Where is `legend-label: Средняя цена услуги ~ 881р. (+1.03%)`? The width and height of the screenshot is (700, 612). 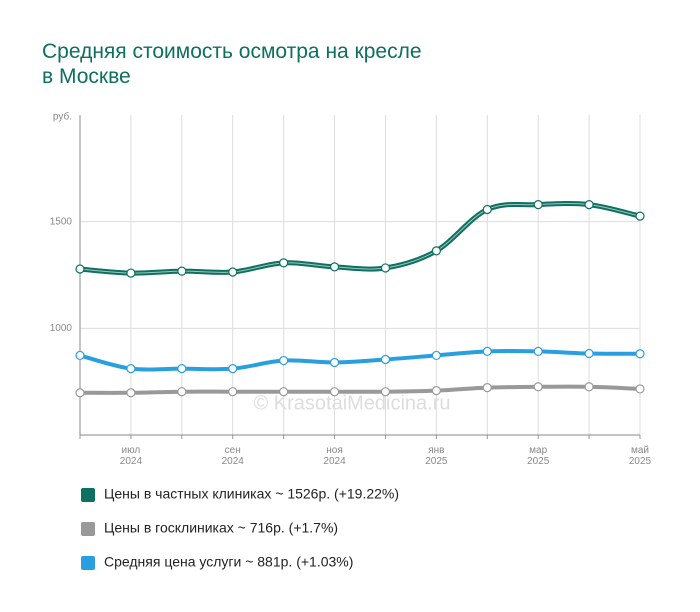 legend-label: Средняя цена услуги ~ 881р. (+1.03%) is located at coordinates (228, 562).